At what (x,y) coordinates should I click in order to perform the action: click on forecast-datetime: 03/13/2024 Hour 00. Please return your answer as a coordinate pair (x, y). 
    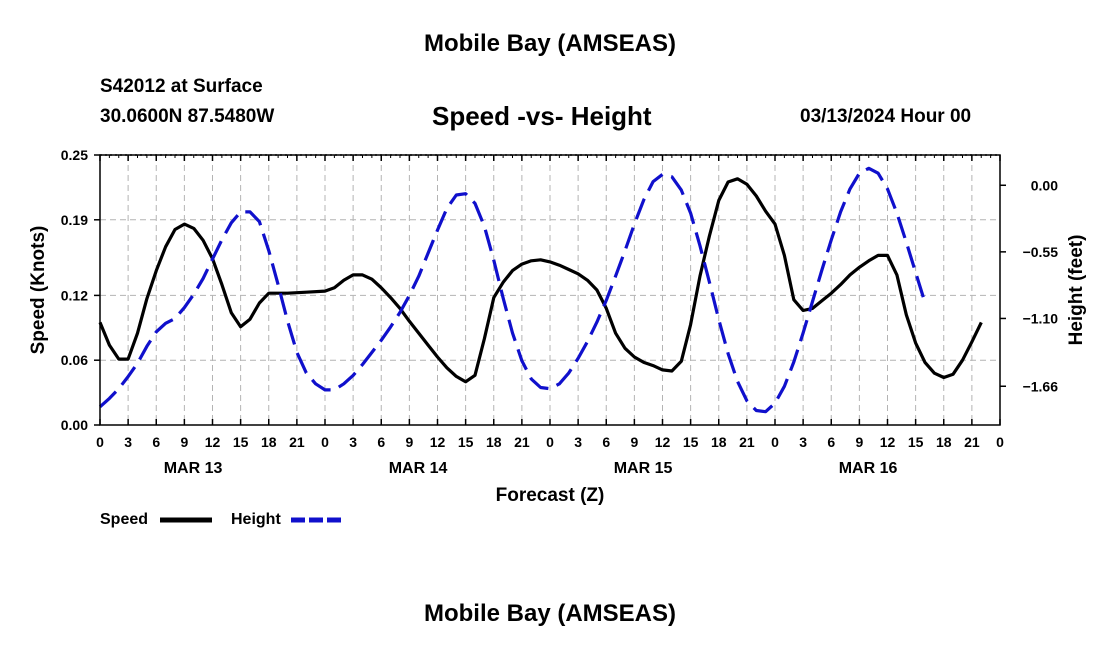
    Looking at the image, I should click on (886, 116).